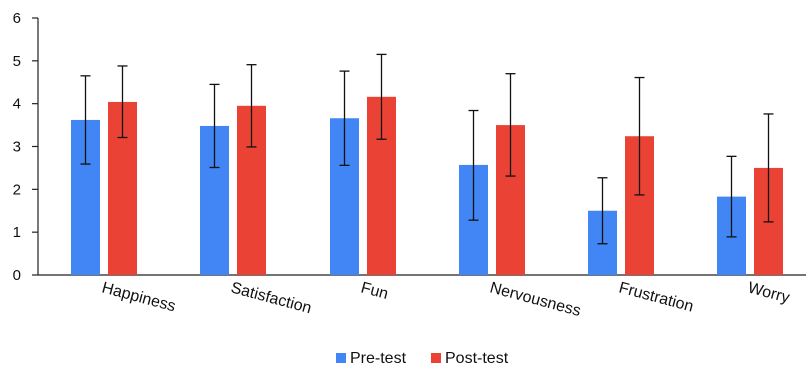 The height and width of the screenshot is (377, 806). What do you see at coordinates (138, 297) in the screenshot?
I see `category-label-happiness: Happiness` at bounding box center [138, 297].